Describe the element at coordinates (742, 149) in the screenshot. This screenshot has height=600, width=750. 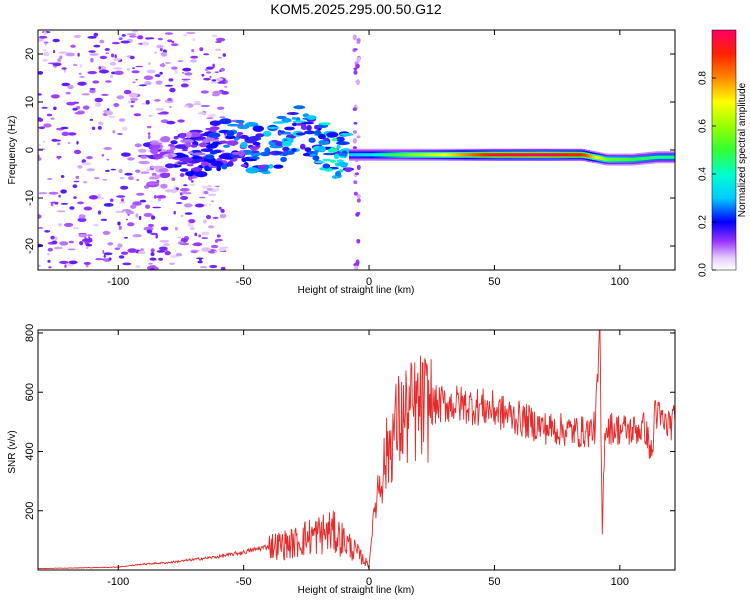
I see `colorbar-label: Normalized spectral amplitude` at that location.